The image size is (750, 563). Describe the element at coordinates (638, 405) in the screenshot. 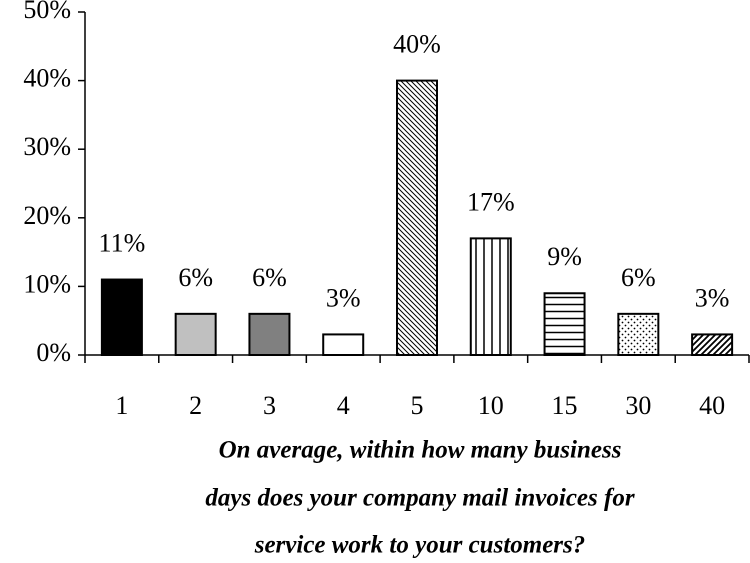

I see `x-tick-label: 30` at that location.